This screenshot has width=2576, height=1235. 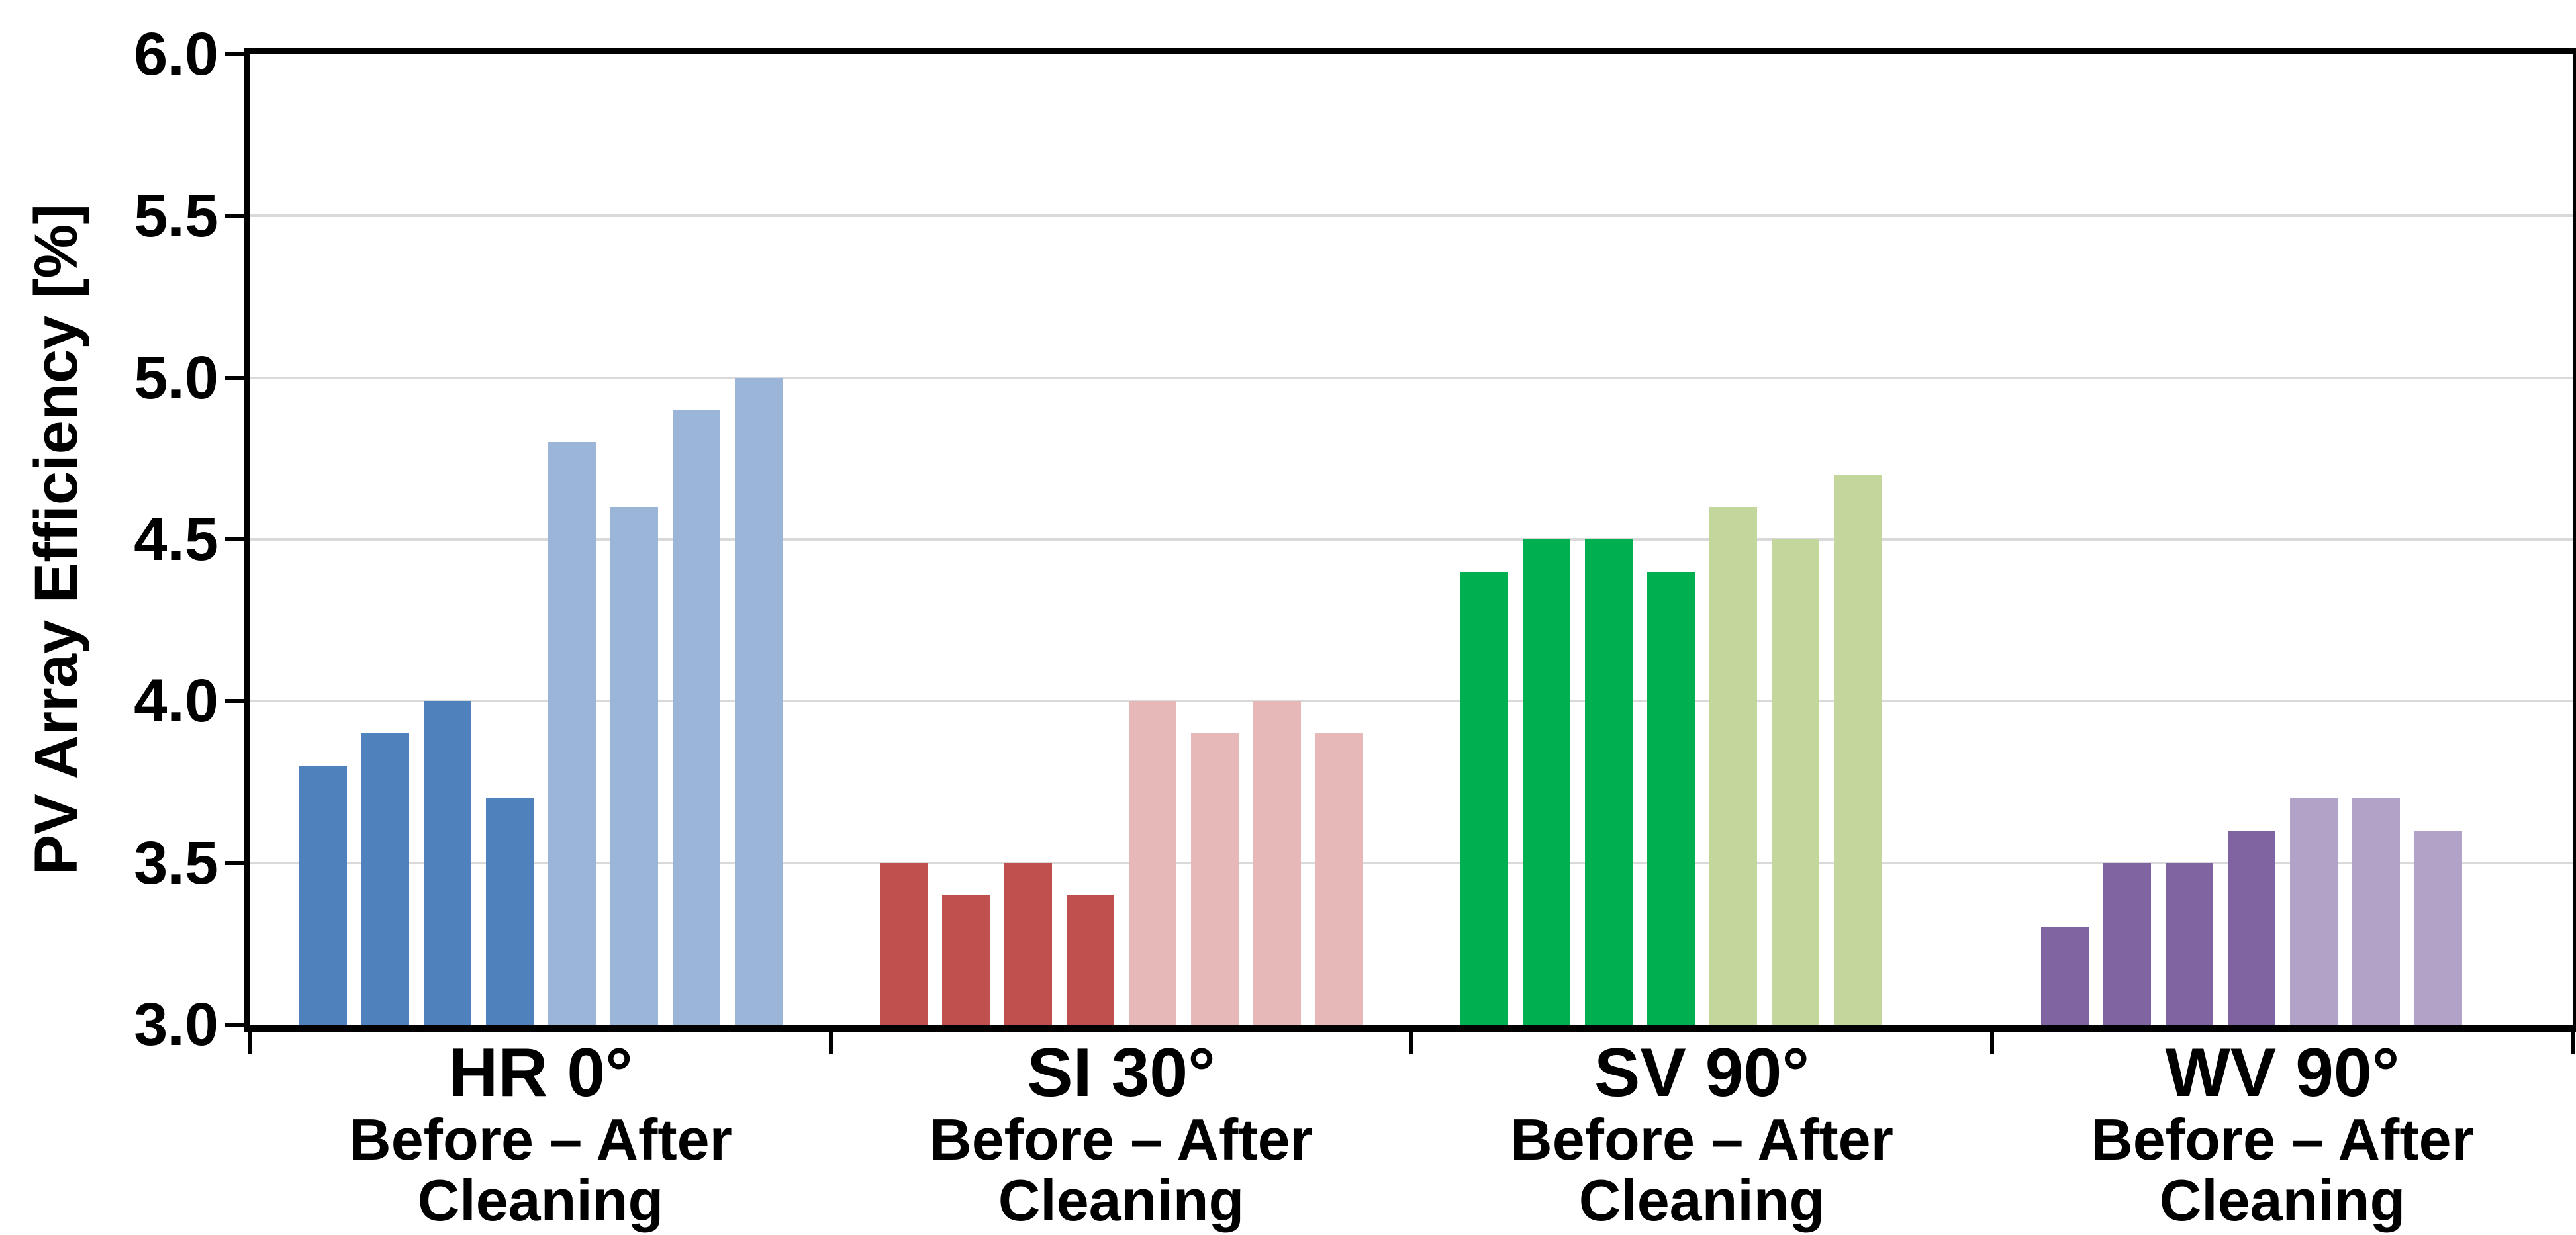 I want to click on category-title: HR 0°, so click(x=540, y=1072).